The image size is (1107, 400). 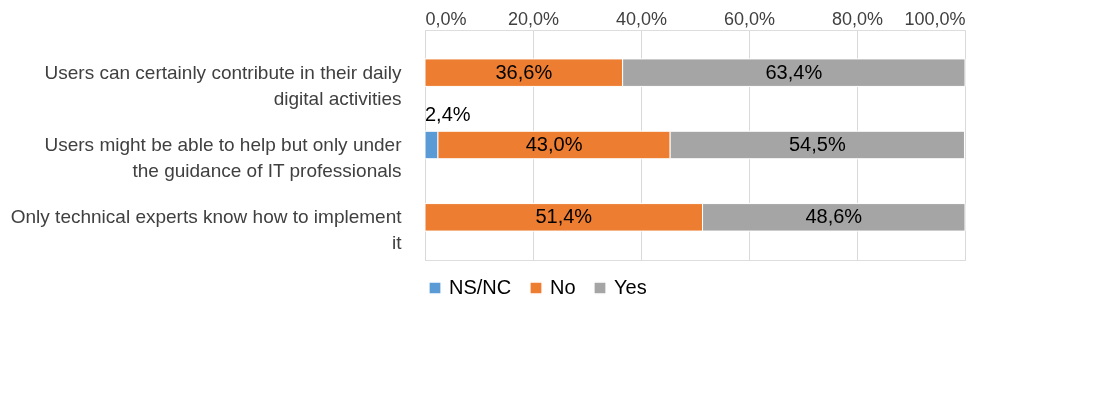 What do you see at coordinates (564, 216) in the screenshot?
I see `data-label: 51,4%` at bounding box center [564, 216].